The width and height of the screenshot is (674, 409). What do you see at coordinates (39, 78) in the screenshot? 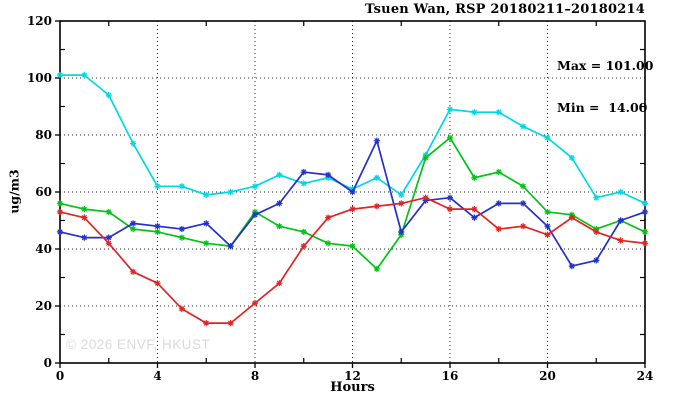
I see `y-tick-label: 100` at bounding box center [39, 78].